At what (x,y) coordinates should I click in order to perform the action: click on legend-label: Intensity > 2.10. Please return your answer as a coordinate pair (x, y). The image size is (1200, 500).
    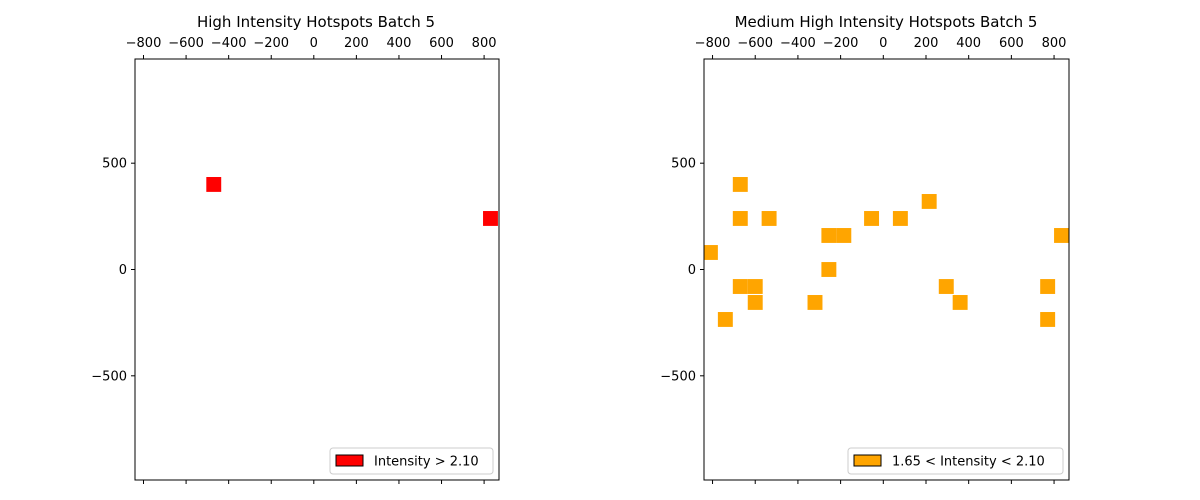
    Looking at the image, I should click on (426, 462).